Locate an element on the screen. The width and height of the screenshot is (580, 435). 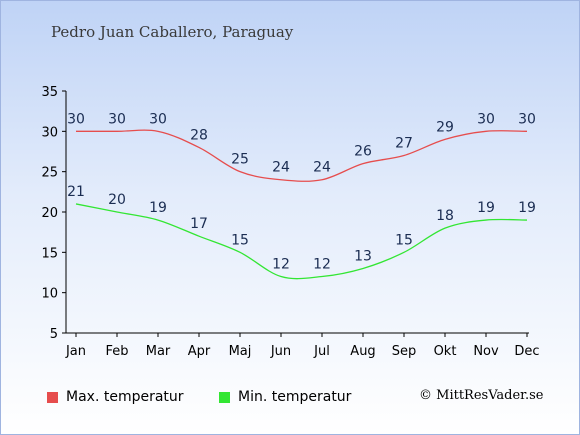
legend-min-swatch is located at coordinates (224, 397).